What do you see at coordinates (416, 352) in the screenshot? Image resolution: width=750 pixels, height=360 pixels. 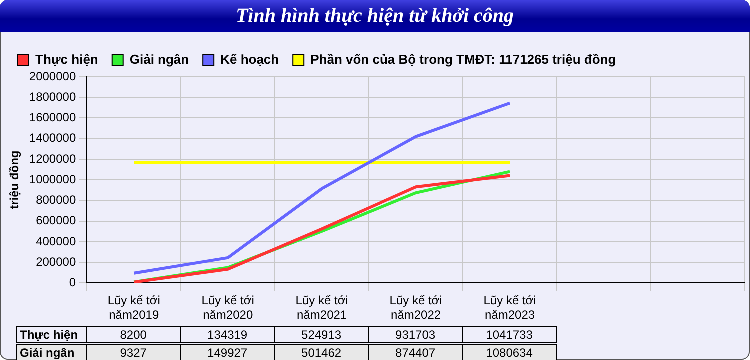 I see `data-label: 874407` at bounding box center [416, 352].